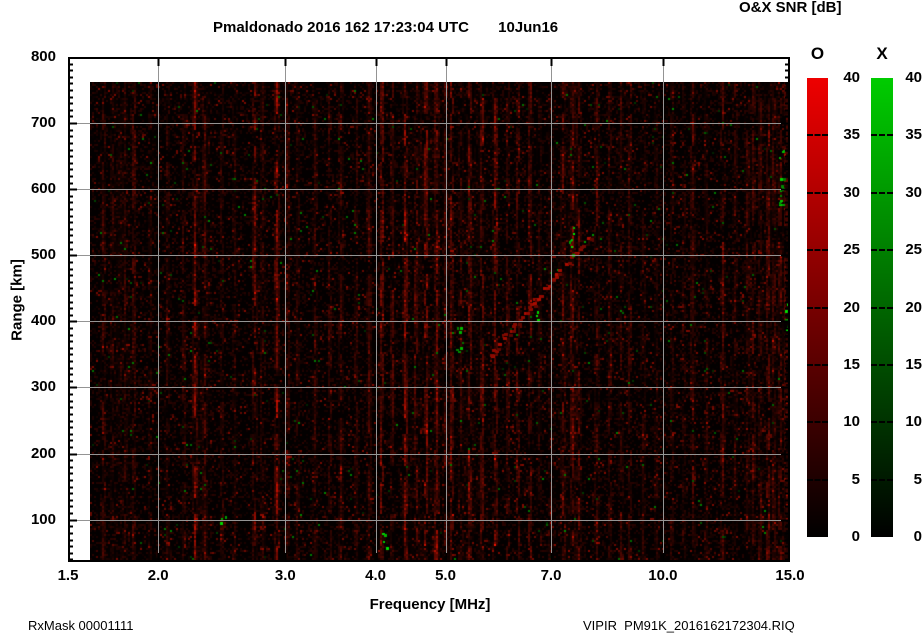 This screenshot has height=636, width=922. I want to click on colorbar-x-bar, so click(882, 307).